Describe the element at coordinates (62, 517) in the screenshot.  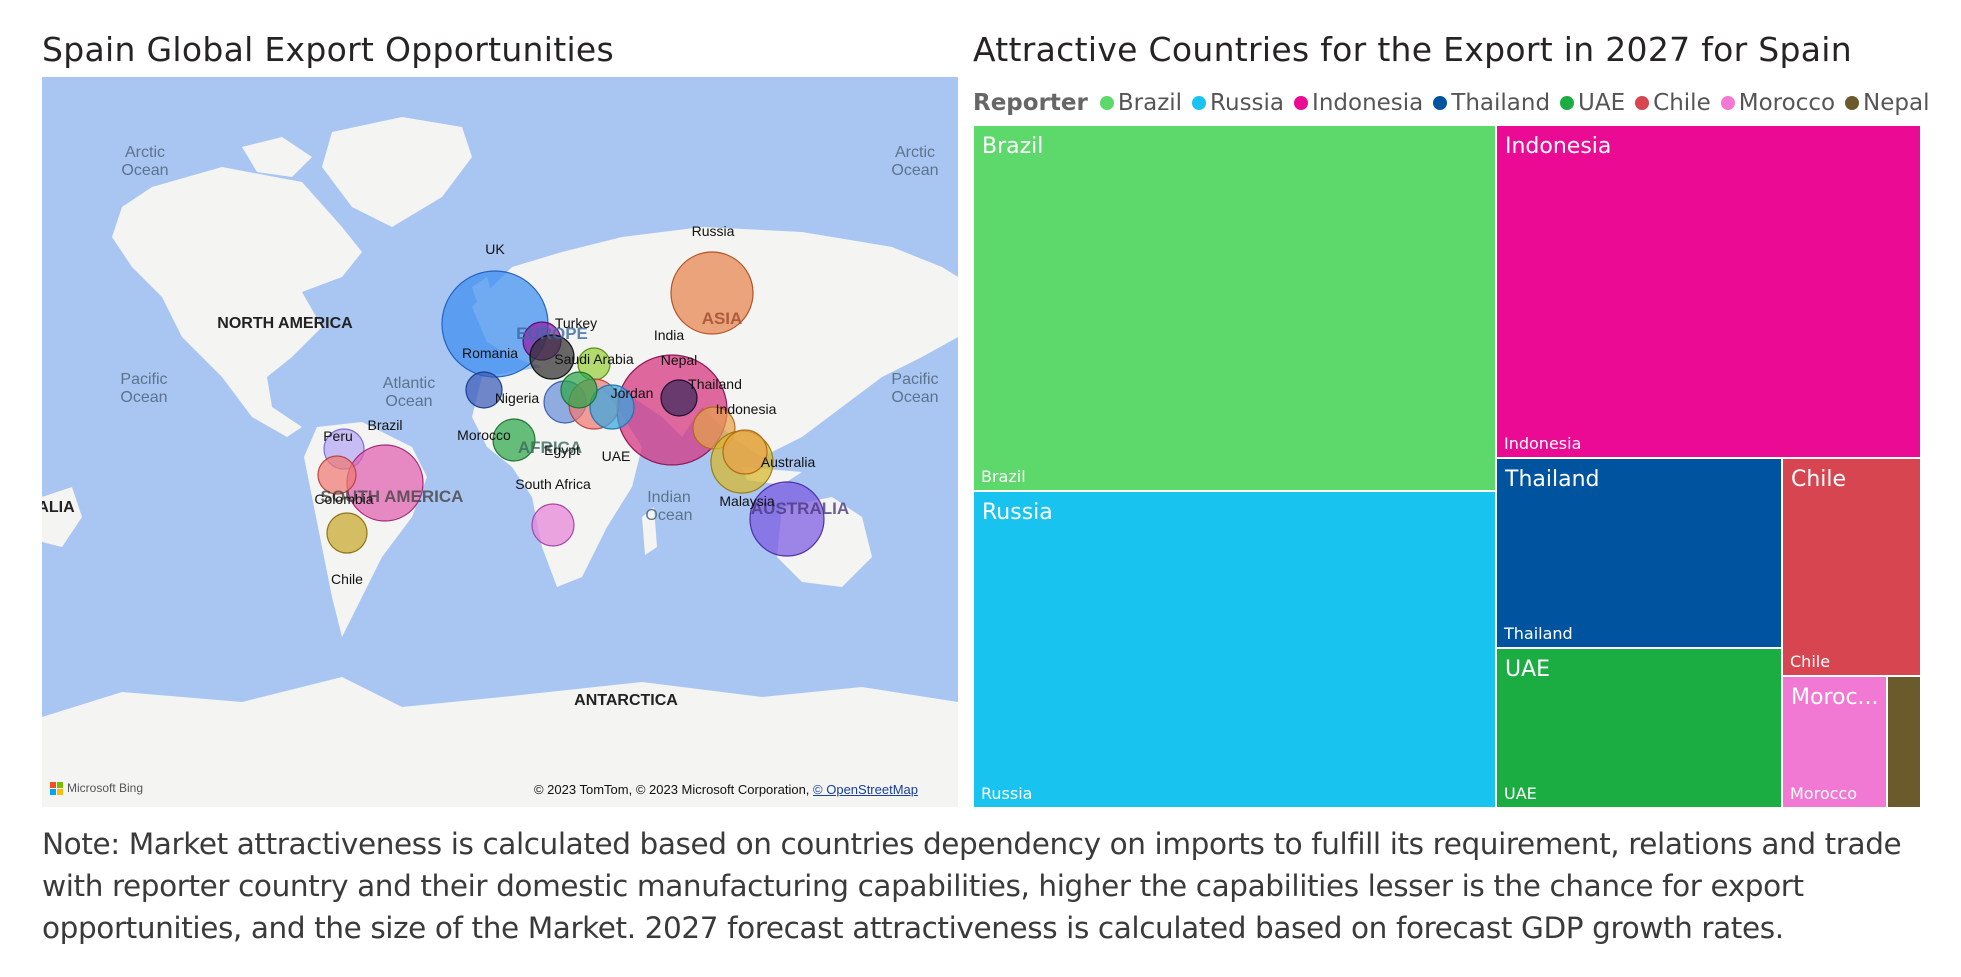
I see `left-edge-landmass` at that location.